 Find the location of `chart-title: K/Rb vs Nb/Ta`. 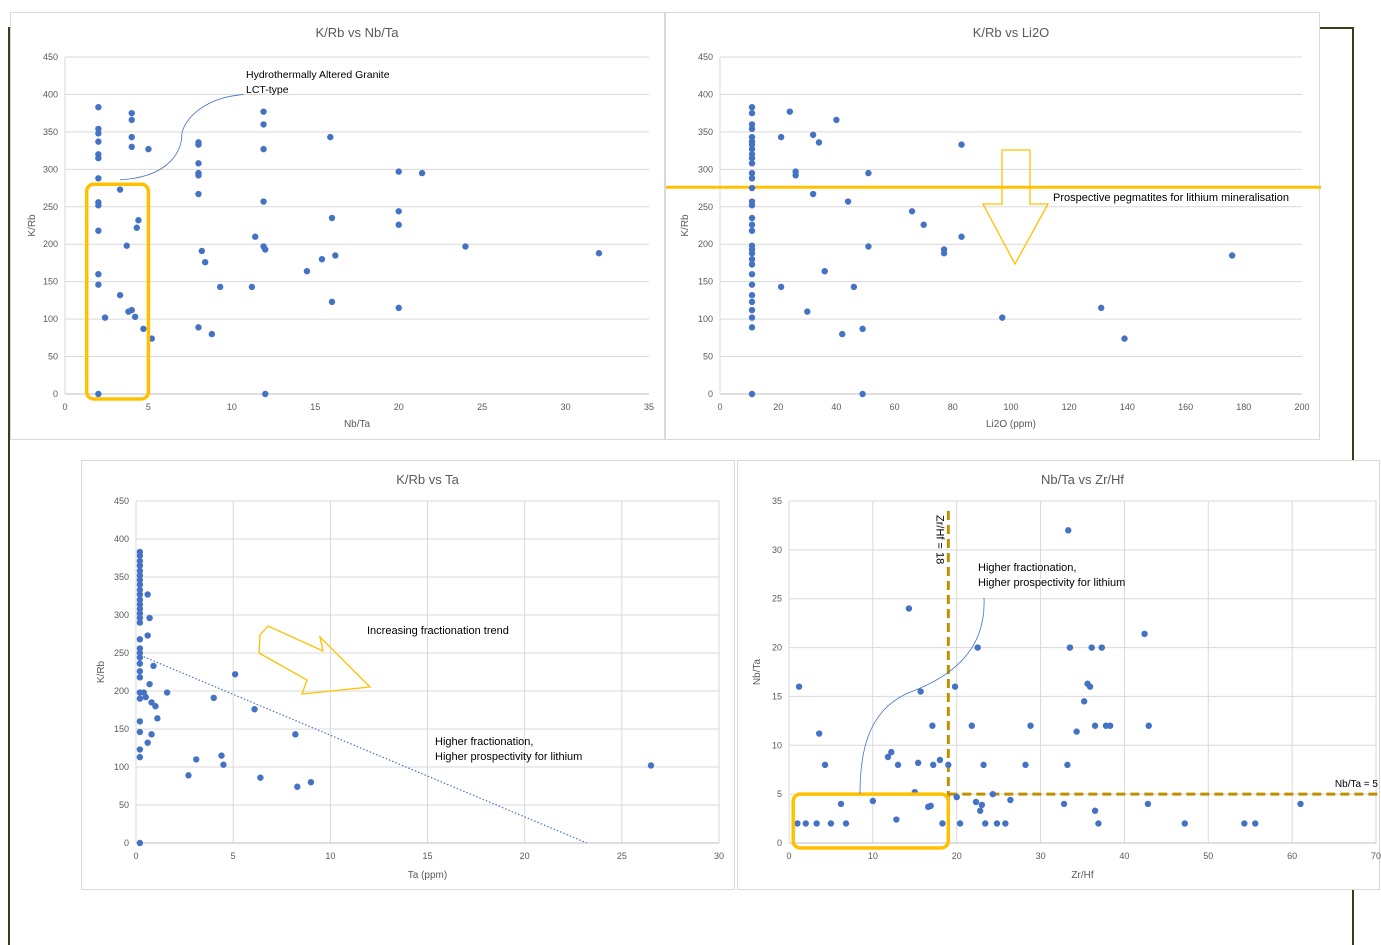

chart-title: K/Rb vs Nb/Ta is located at coordinates (357, 32).